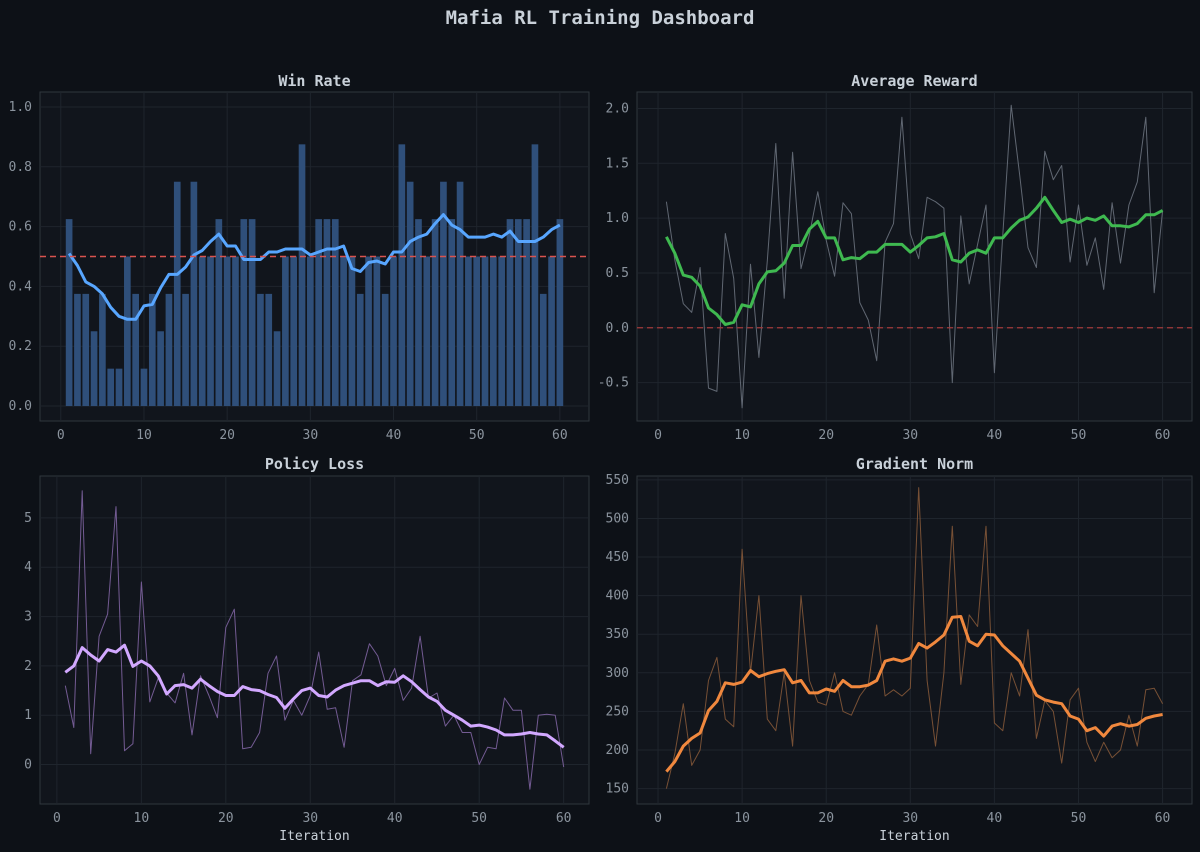 The width and height of the screenshot is (1200, 852). Describe the element at coordinates (617, 711) in the screenshot. I see `grad-y-tick-label: 250` at that location.